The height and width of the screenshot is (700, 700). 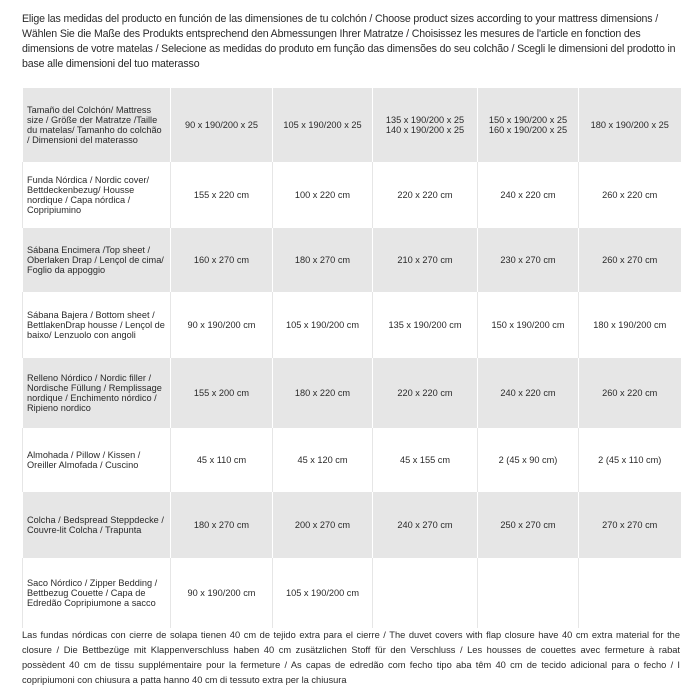 What do you see at coordinates (629, 125) in the screenshot?
I see `size-cell: 180 x 190/200 x 25` at bounding box center [629, 125].